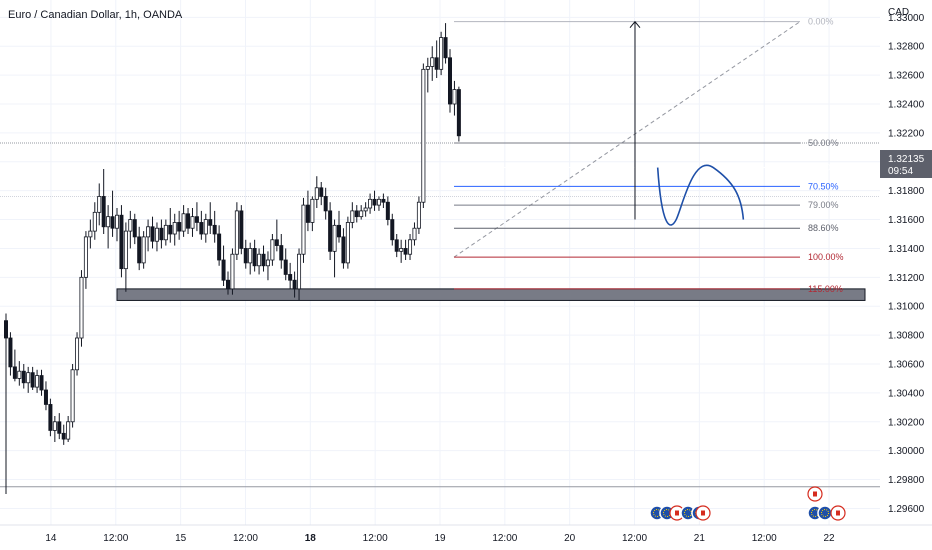 The width and height of the screenshot is (932, 550). Describe the element at coordinates (823, 168) in the screenshot. I see `fib-level-label: 61.80%` at that location.